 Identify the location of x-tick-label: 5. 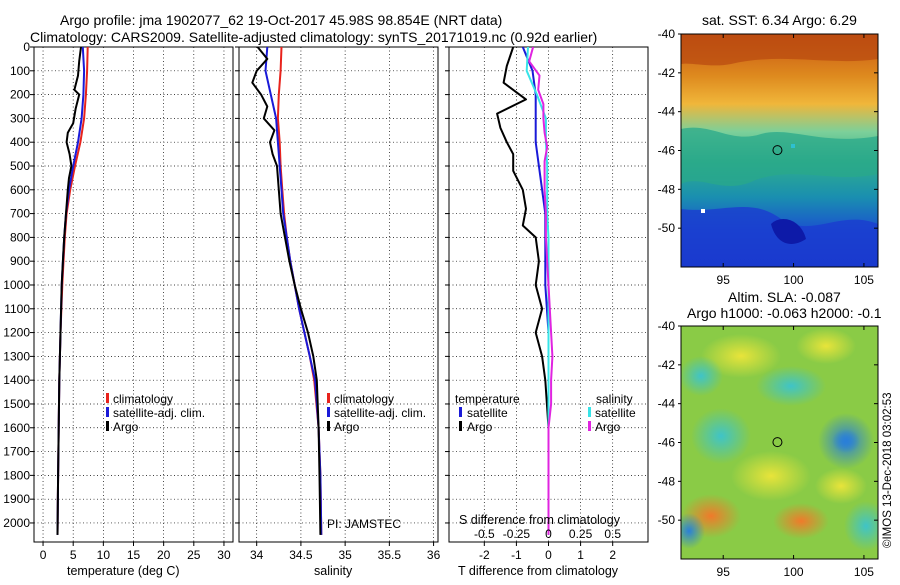
(73, 555).